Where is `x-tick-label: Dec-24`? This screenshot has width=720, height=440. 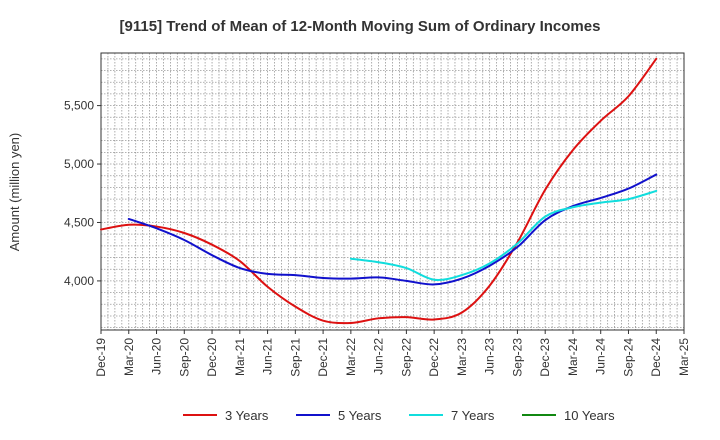
x-tick-label: Dec-24 is located at coordinates (656, 357).